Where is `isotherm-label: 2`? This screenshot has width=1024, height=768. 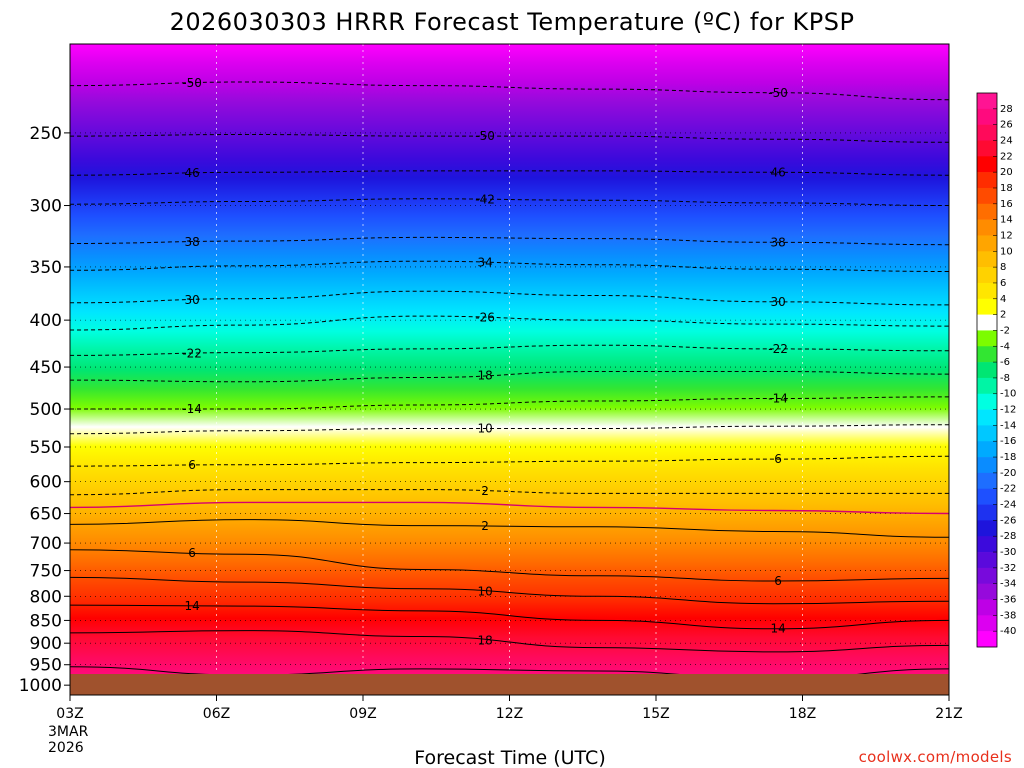 isotherm-label: 2 is located at coordinates (485, 526).